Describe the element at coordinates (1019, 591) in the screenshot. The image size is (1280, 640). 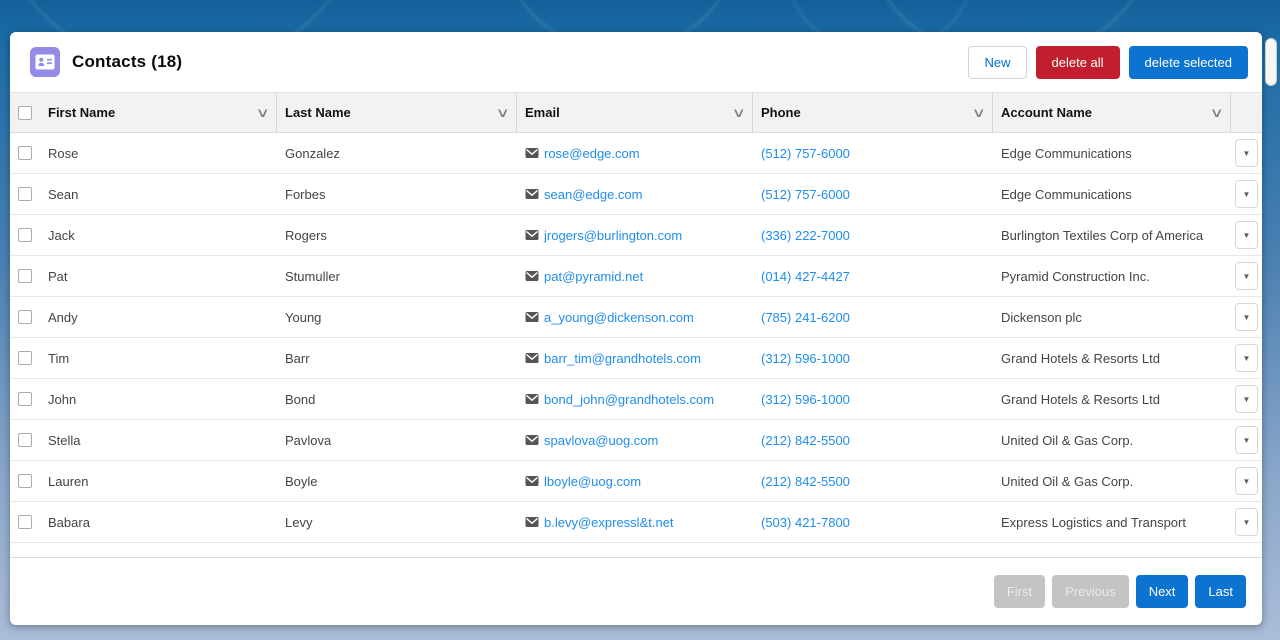
I see `first-page-button: First` at that location.